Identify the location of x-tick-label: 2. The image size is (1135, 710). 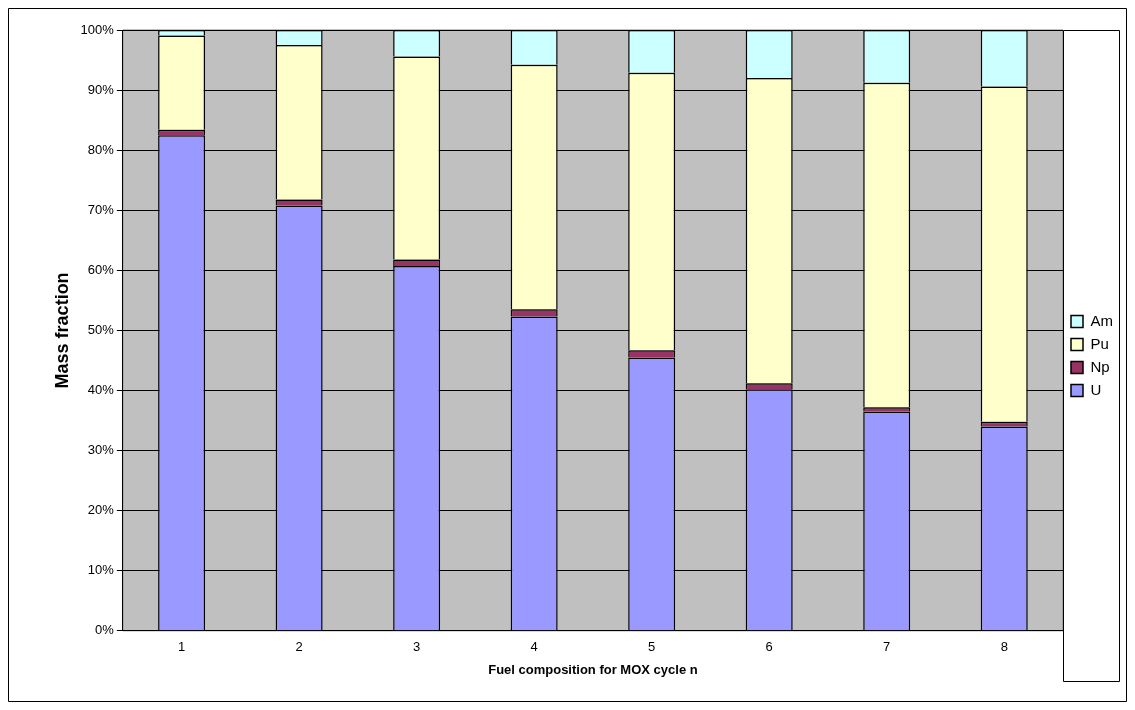
(299, 647).